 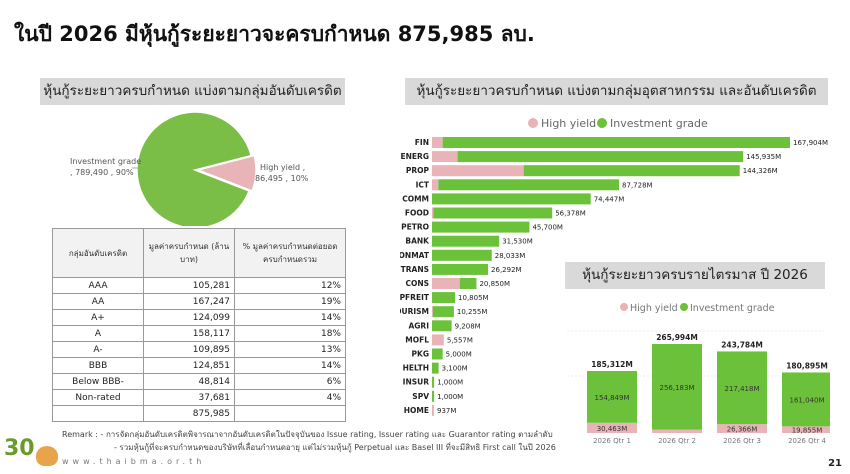 I want to click on col-header: % มูลค่าครบกำหนดต่อยอดครบกำหนดรวม, so click(x=290, y=253).